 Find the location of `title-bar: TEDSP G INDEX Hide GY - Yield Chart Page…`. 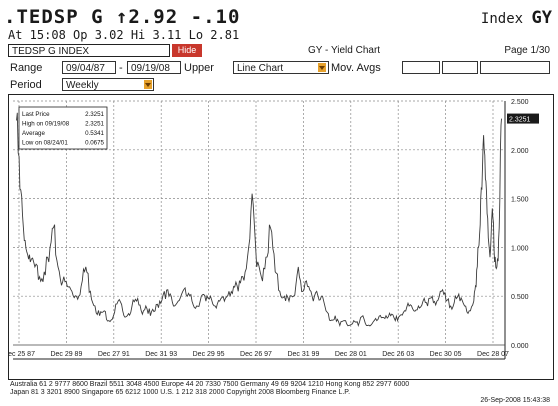

title-bar: TEDSP G INDEX Hide GY - Yield Chart Page… is located at coordinates (279, 51).